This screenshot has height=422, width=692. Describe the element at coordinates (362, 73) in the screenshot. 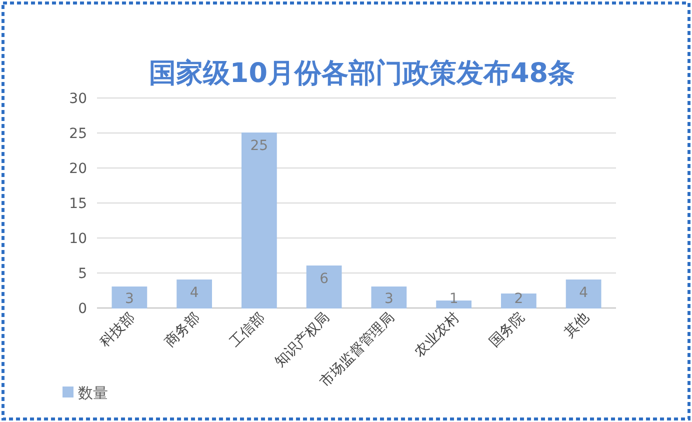

I see `chart-title: 国家级10月份各部门政策发布48条` at that location.